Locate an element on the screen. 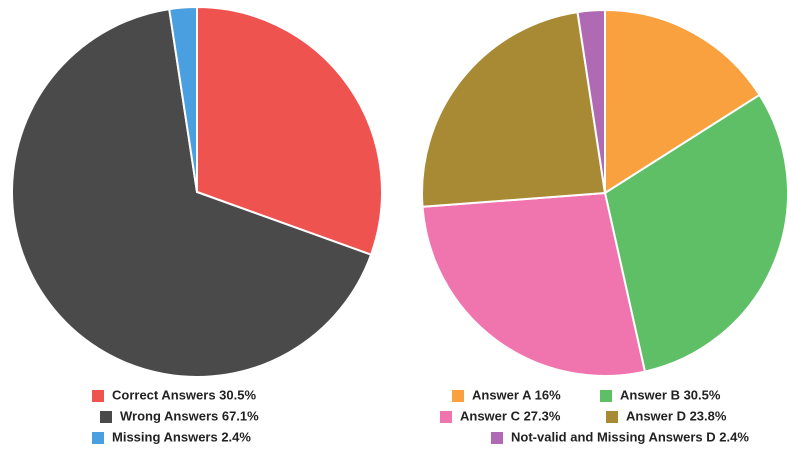 The width and height of the screenshot is (787, 450). legend-label: Answer B 30.5% is located at coordinates (670, 394).